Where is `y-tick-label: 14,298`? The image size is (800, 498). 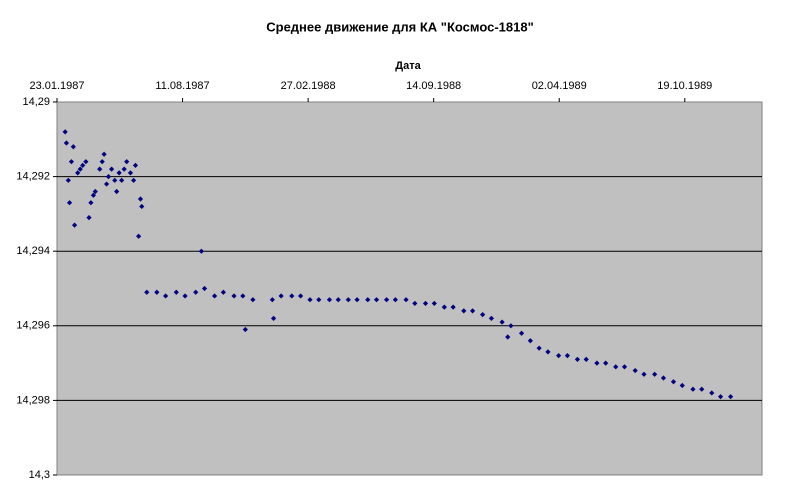 y-tick-label: 14,298 is located at coordinates (33, 400).